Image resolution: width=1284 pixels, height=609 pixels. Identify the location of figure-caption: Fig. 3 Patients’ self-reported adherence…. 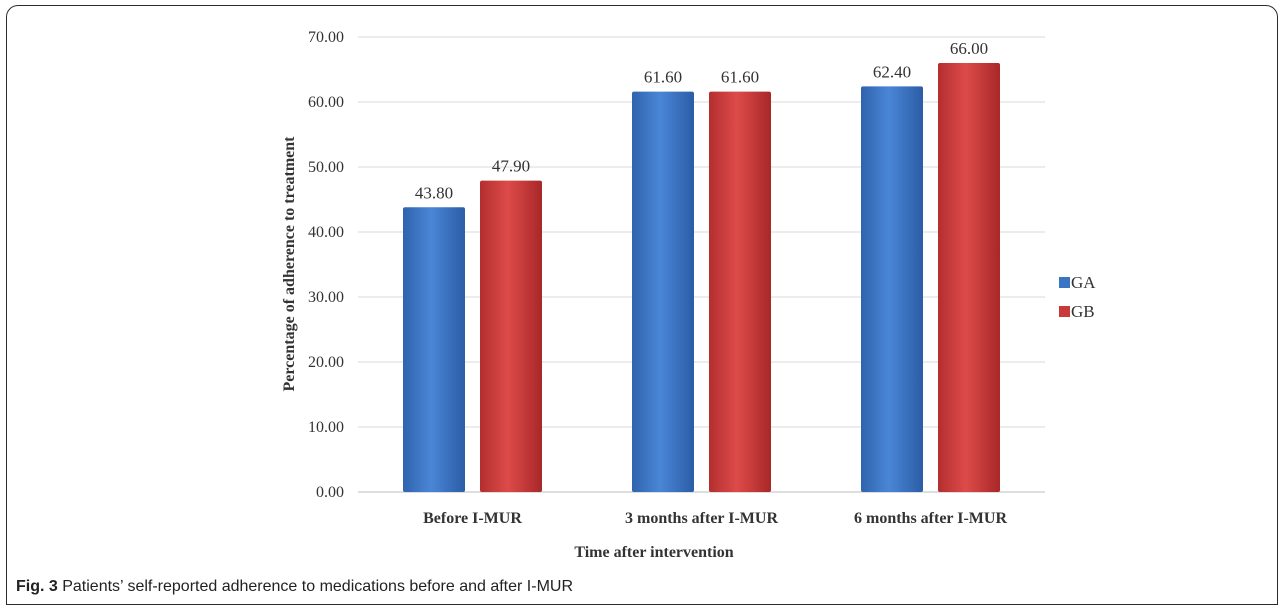
(294, 587).